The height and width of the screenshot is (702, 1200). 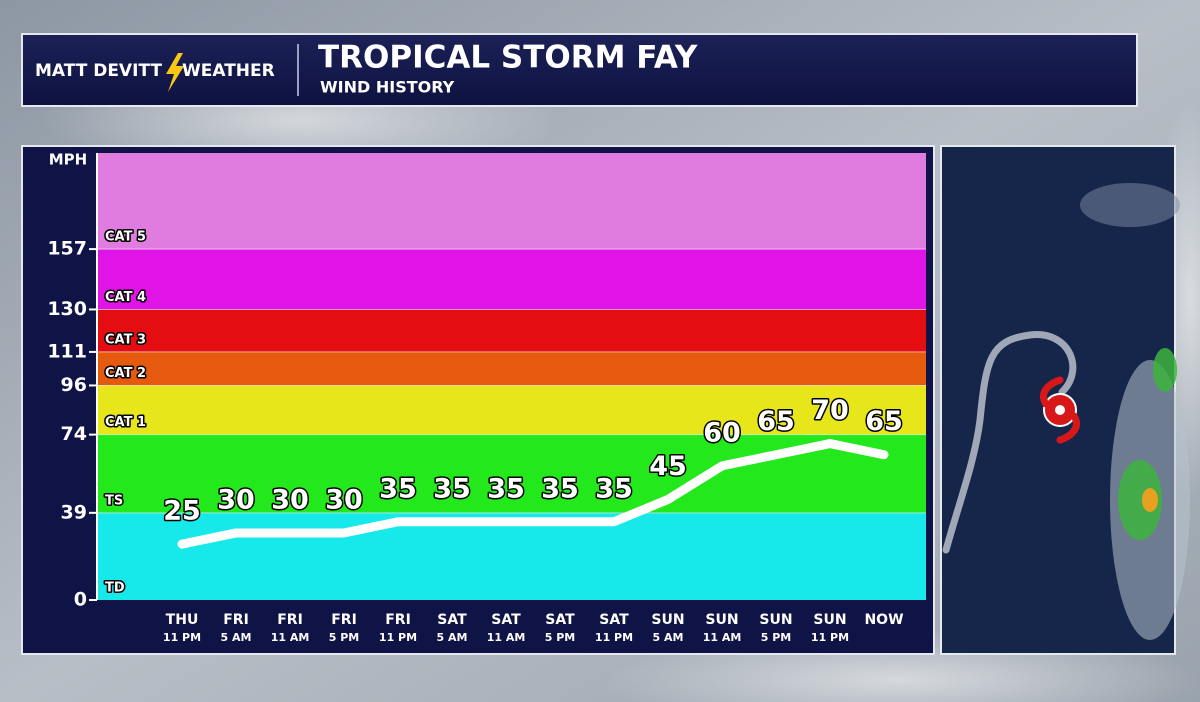 I want to click on y-tick-label: 96, so click(x=74, y=385).